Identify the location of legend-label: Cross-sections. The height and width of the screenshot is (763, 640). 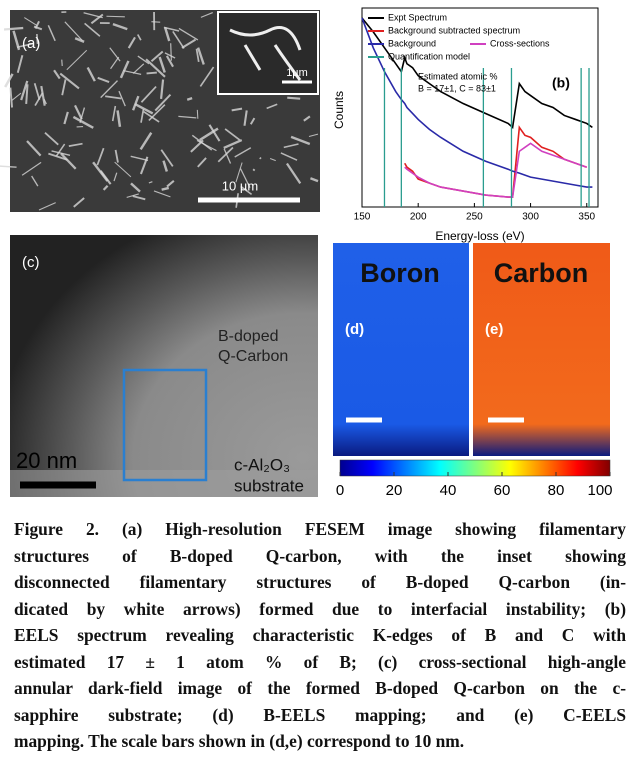
(520, 43).